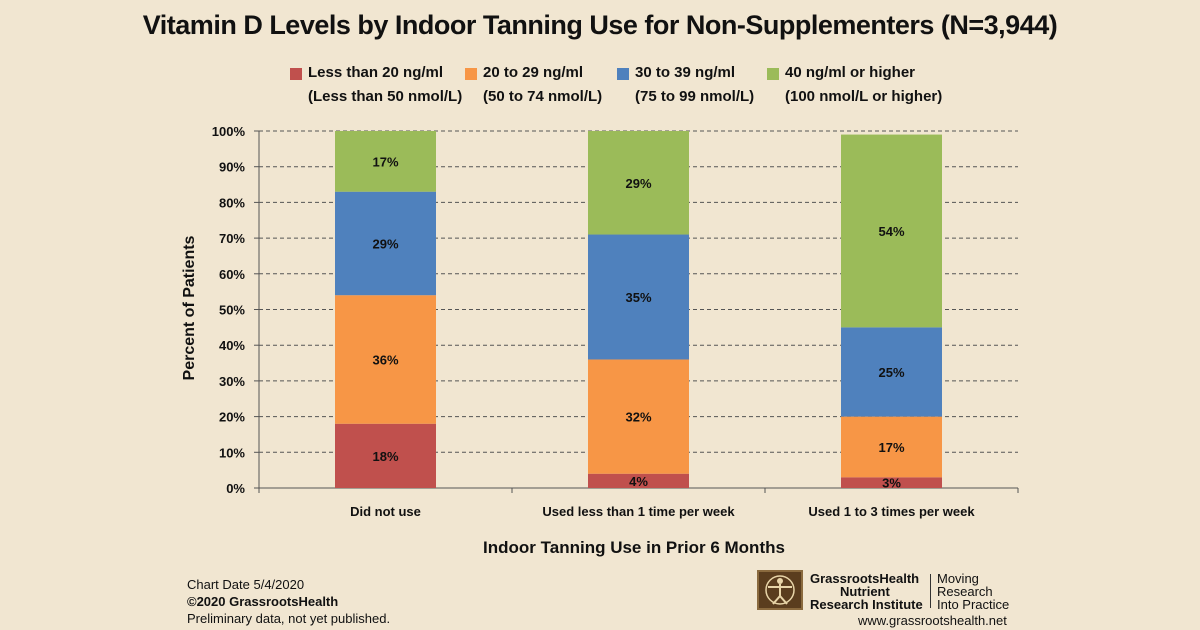 The height and width of the screenshot is (630, 1200). What do you see at coordinates (289, 618) in the screenshot?
I see `preliminary-note: Preliminary data, not yet published.` at bounding box center [289, 618].